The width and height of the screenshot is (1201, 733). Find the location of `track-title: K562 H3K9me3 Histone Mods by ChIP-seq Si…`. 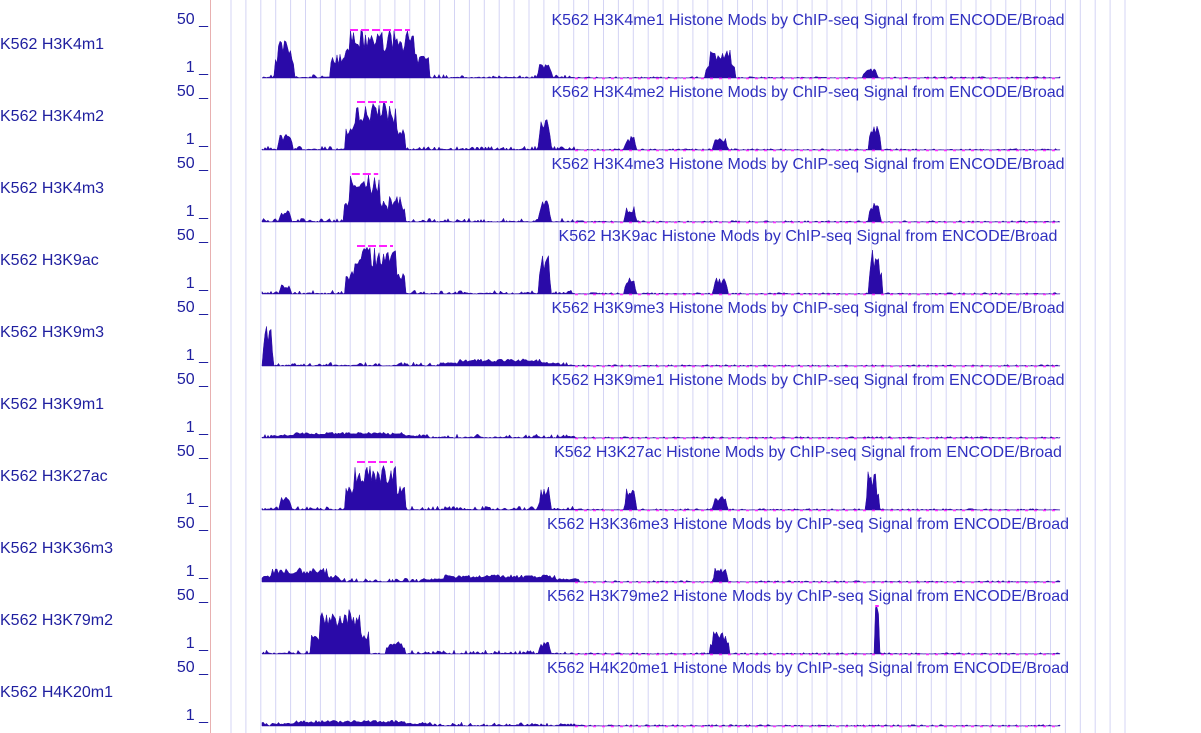

track-title: K562 H3K9me3 Histone Mods by ChIP-seq Si… is located at coordinates (807, 308).